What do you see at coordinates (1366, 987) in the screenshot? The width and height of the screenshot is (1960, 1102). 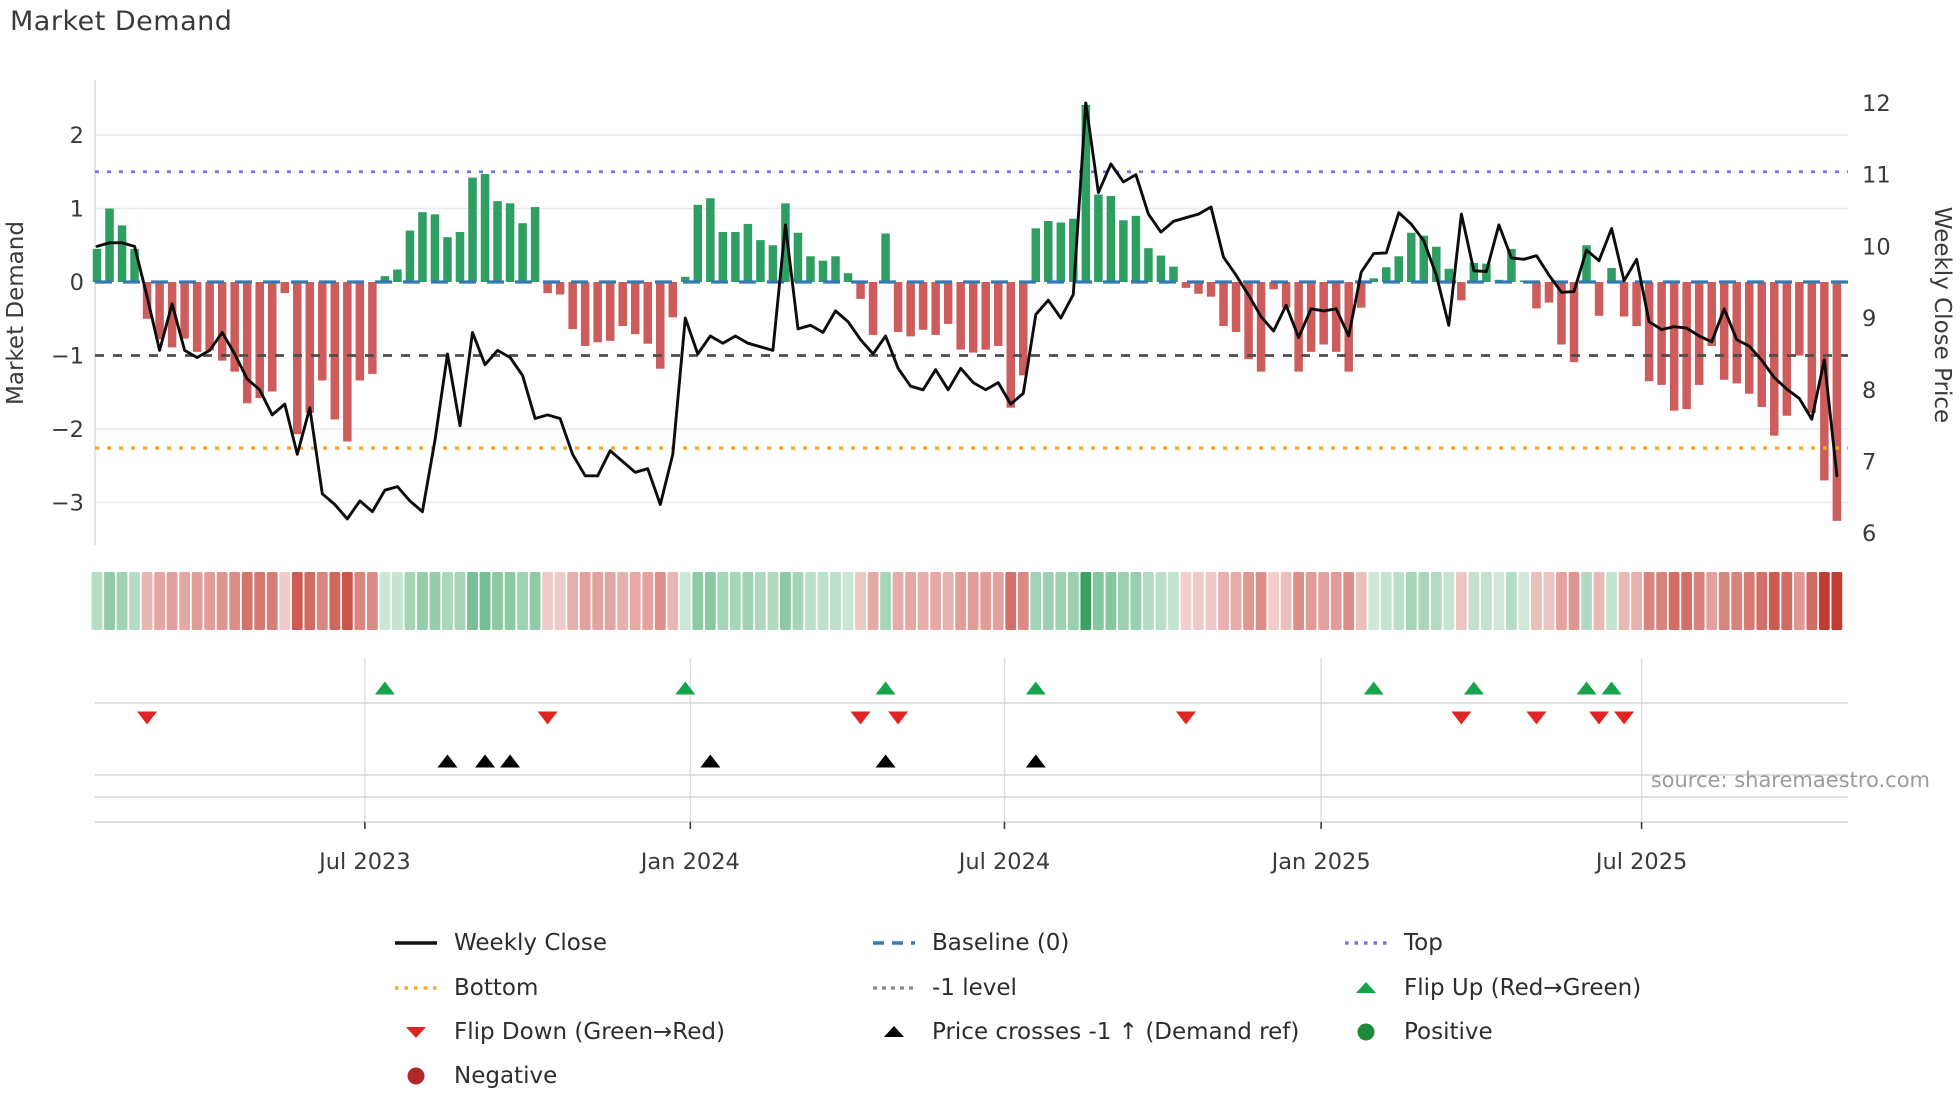 I see `legend-swatch-marker` at bounding box center [1366, 987].